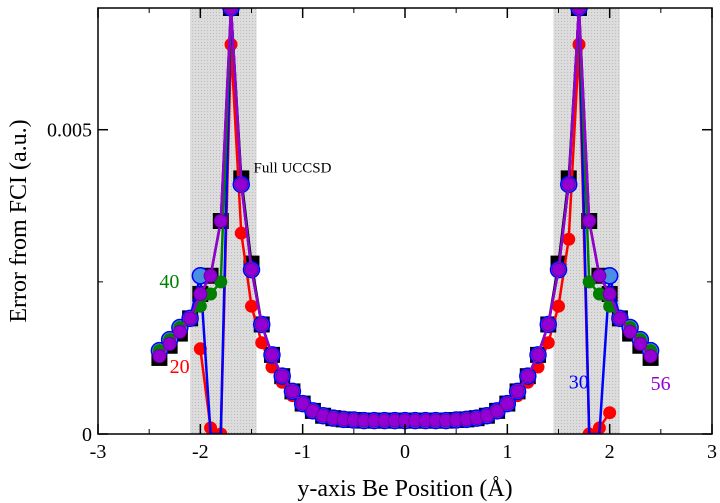 The width and height of the screenshot is (720, 503). What do you see at coordinates (661, 384) in the screenshot?
I see `annotation-56: 56` at bounding box center [661, 384].